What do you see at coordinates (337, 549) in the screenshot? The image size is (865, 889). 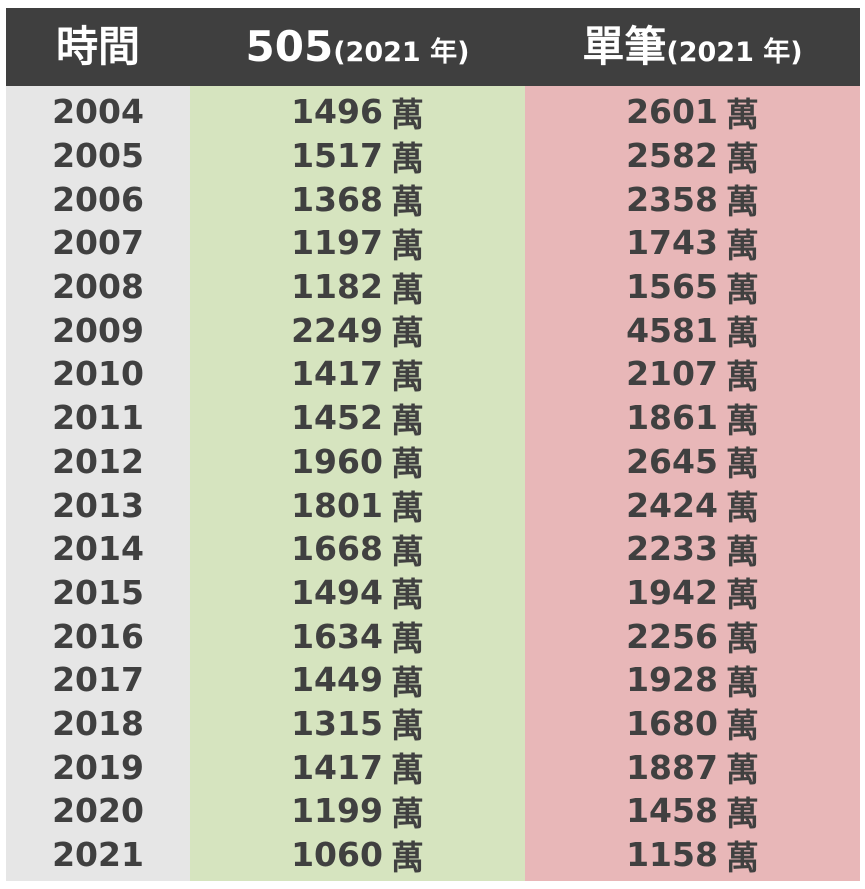 I see `value-number: 1668` at bounding box center [337, 549].